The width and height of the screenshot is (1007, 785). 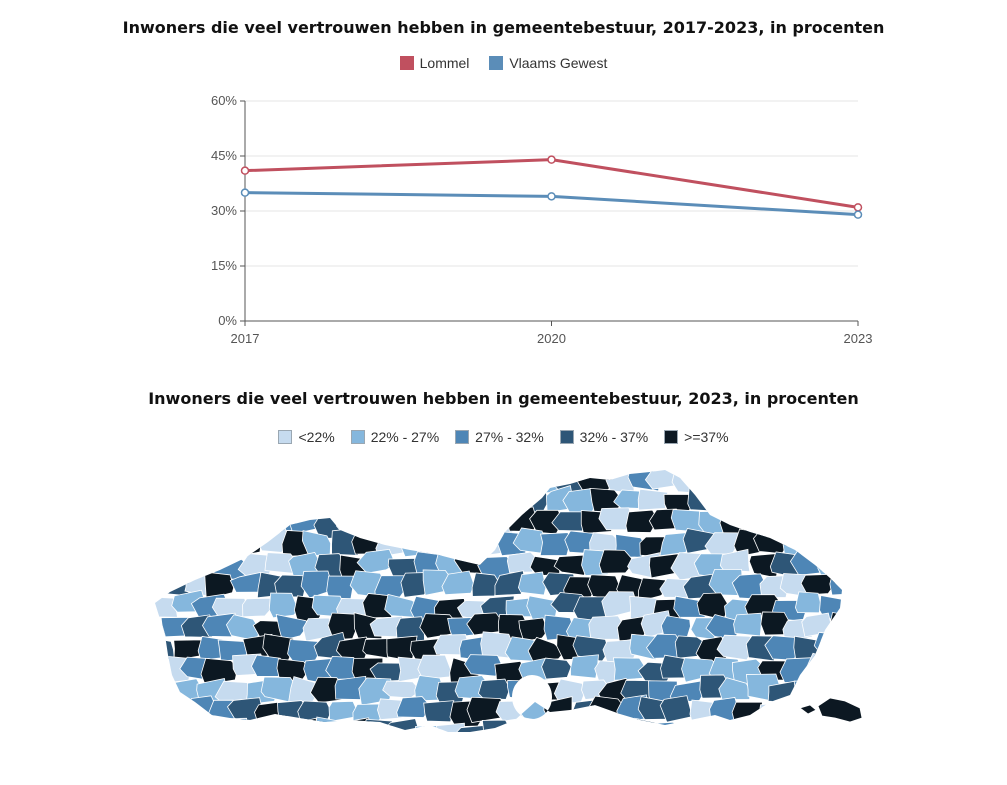 I want to click on map-legend-item: 27% - 32%, so click(x=499, y=437).